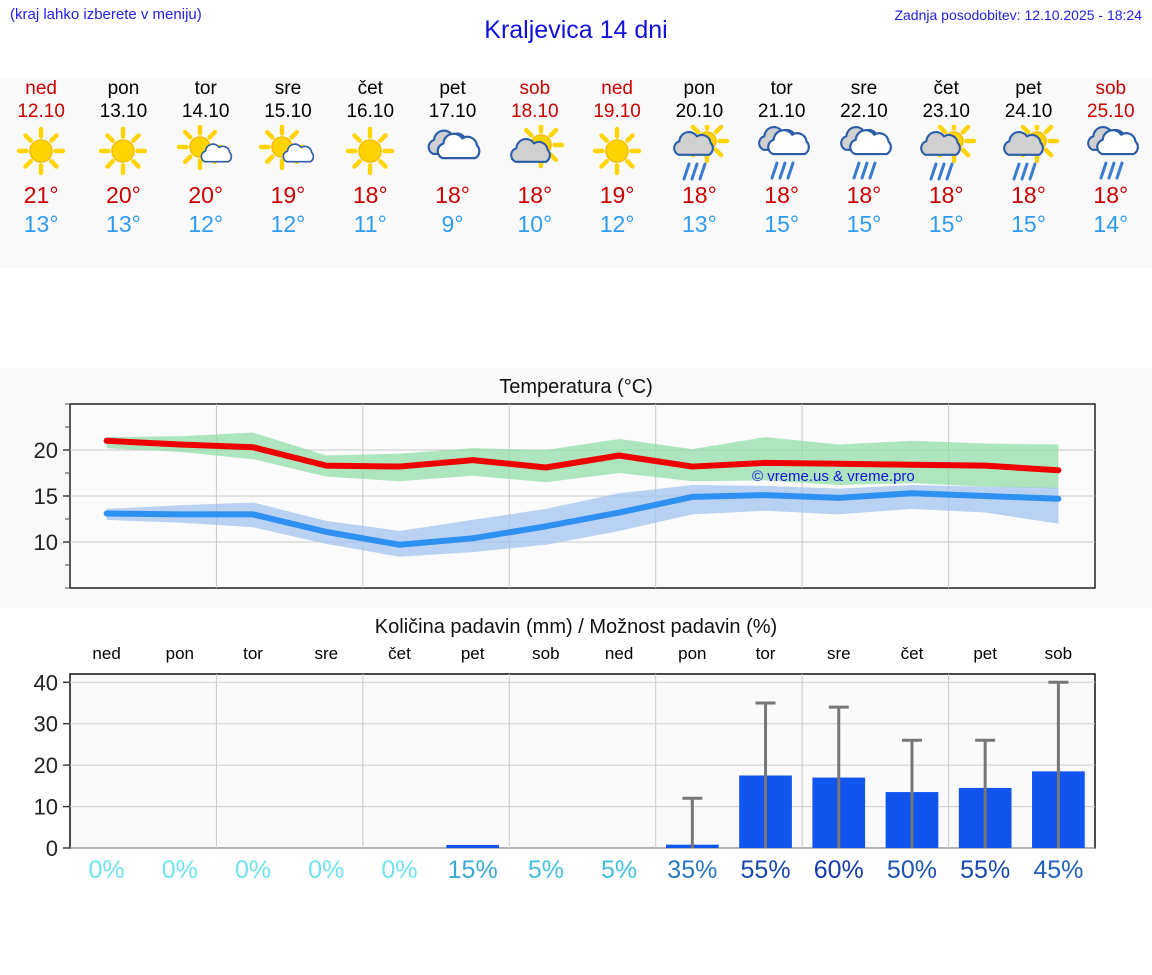 The image size is (1152, 975). Describe the element at coordinates (452, 88) in the screenshot. I see `forecast-day-name: pet` at that location.